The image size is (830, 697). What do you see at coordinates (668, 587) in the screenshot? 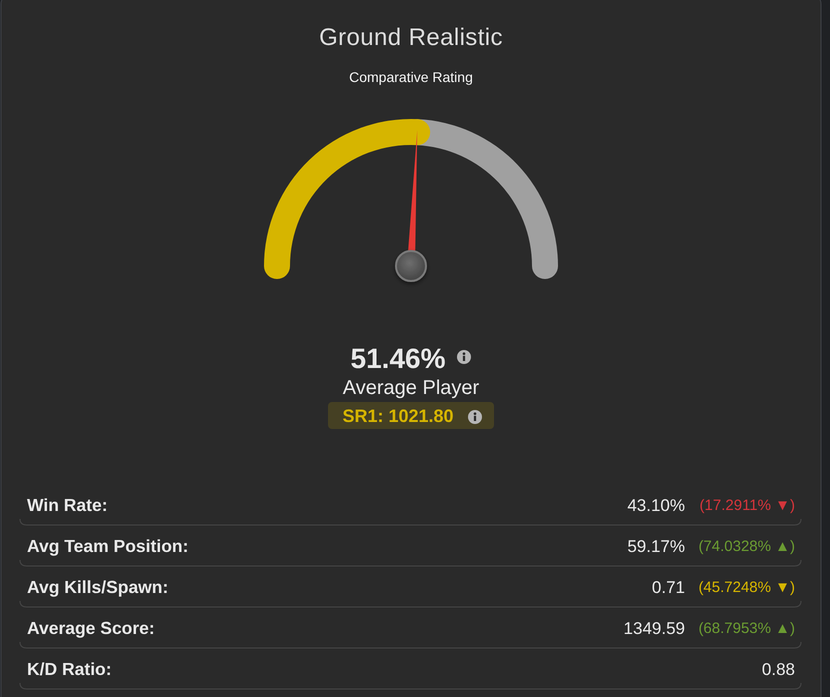
I see `text: 0.71` at bounding box center [668, 587].